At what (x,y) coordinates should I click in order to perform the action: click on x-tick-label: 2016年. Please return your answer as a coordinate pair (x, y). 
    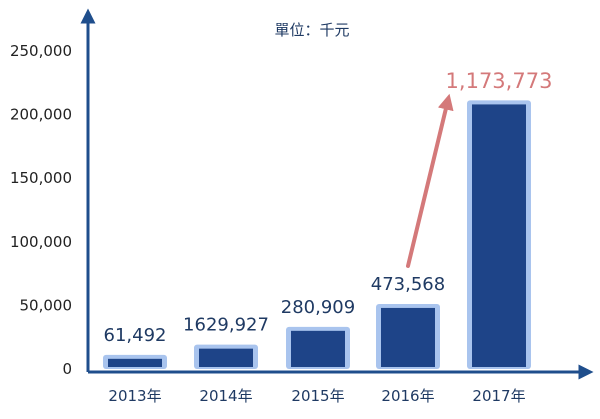
    Looking at the image, I should click on (407, 396).